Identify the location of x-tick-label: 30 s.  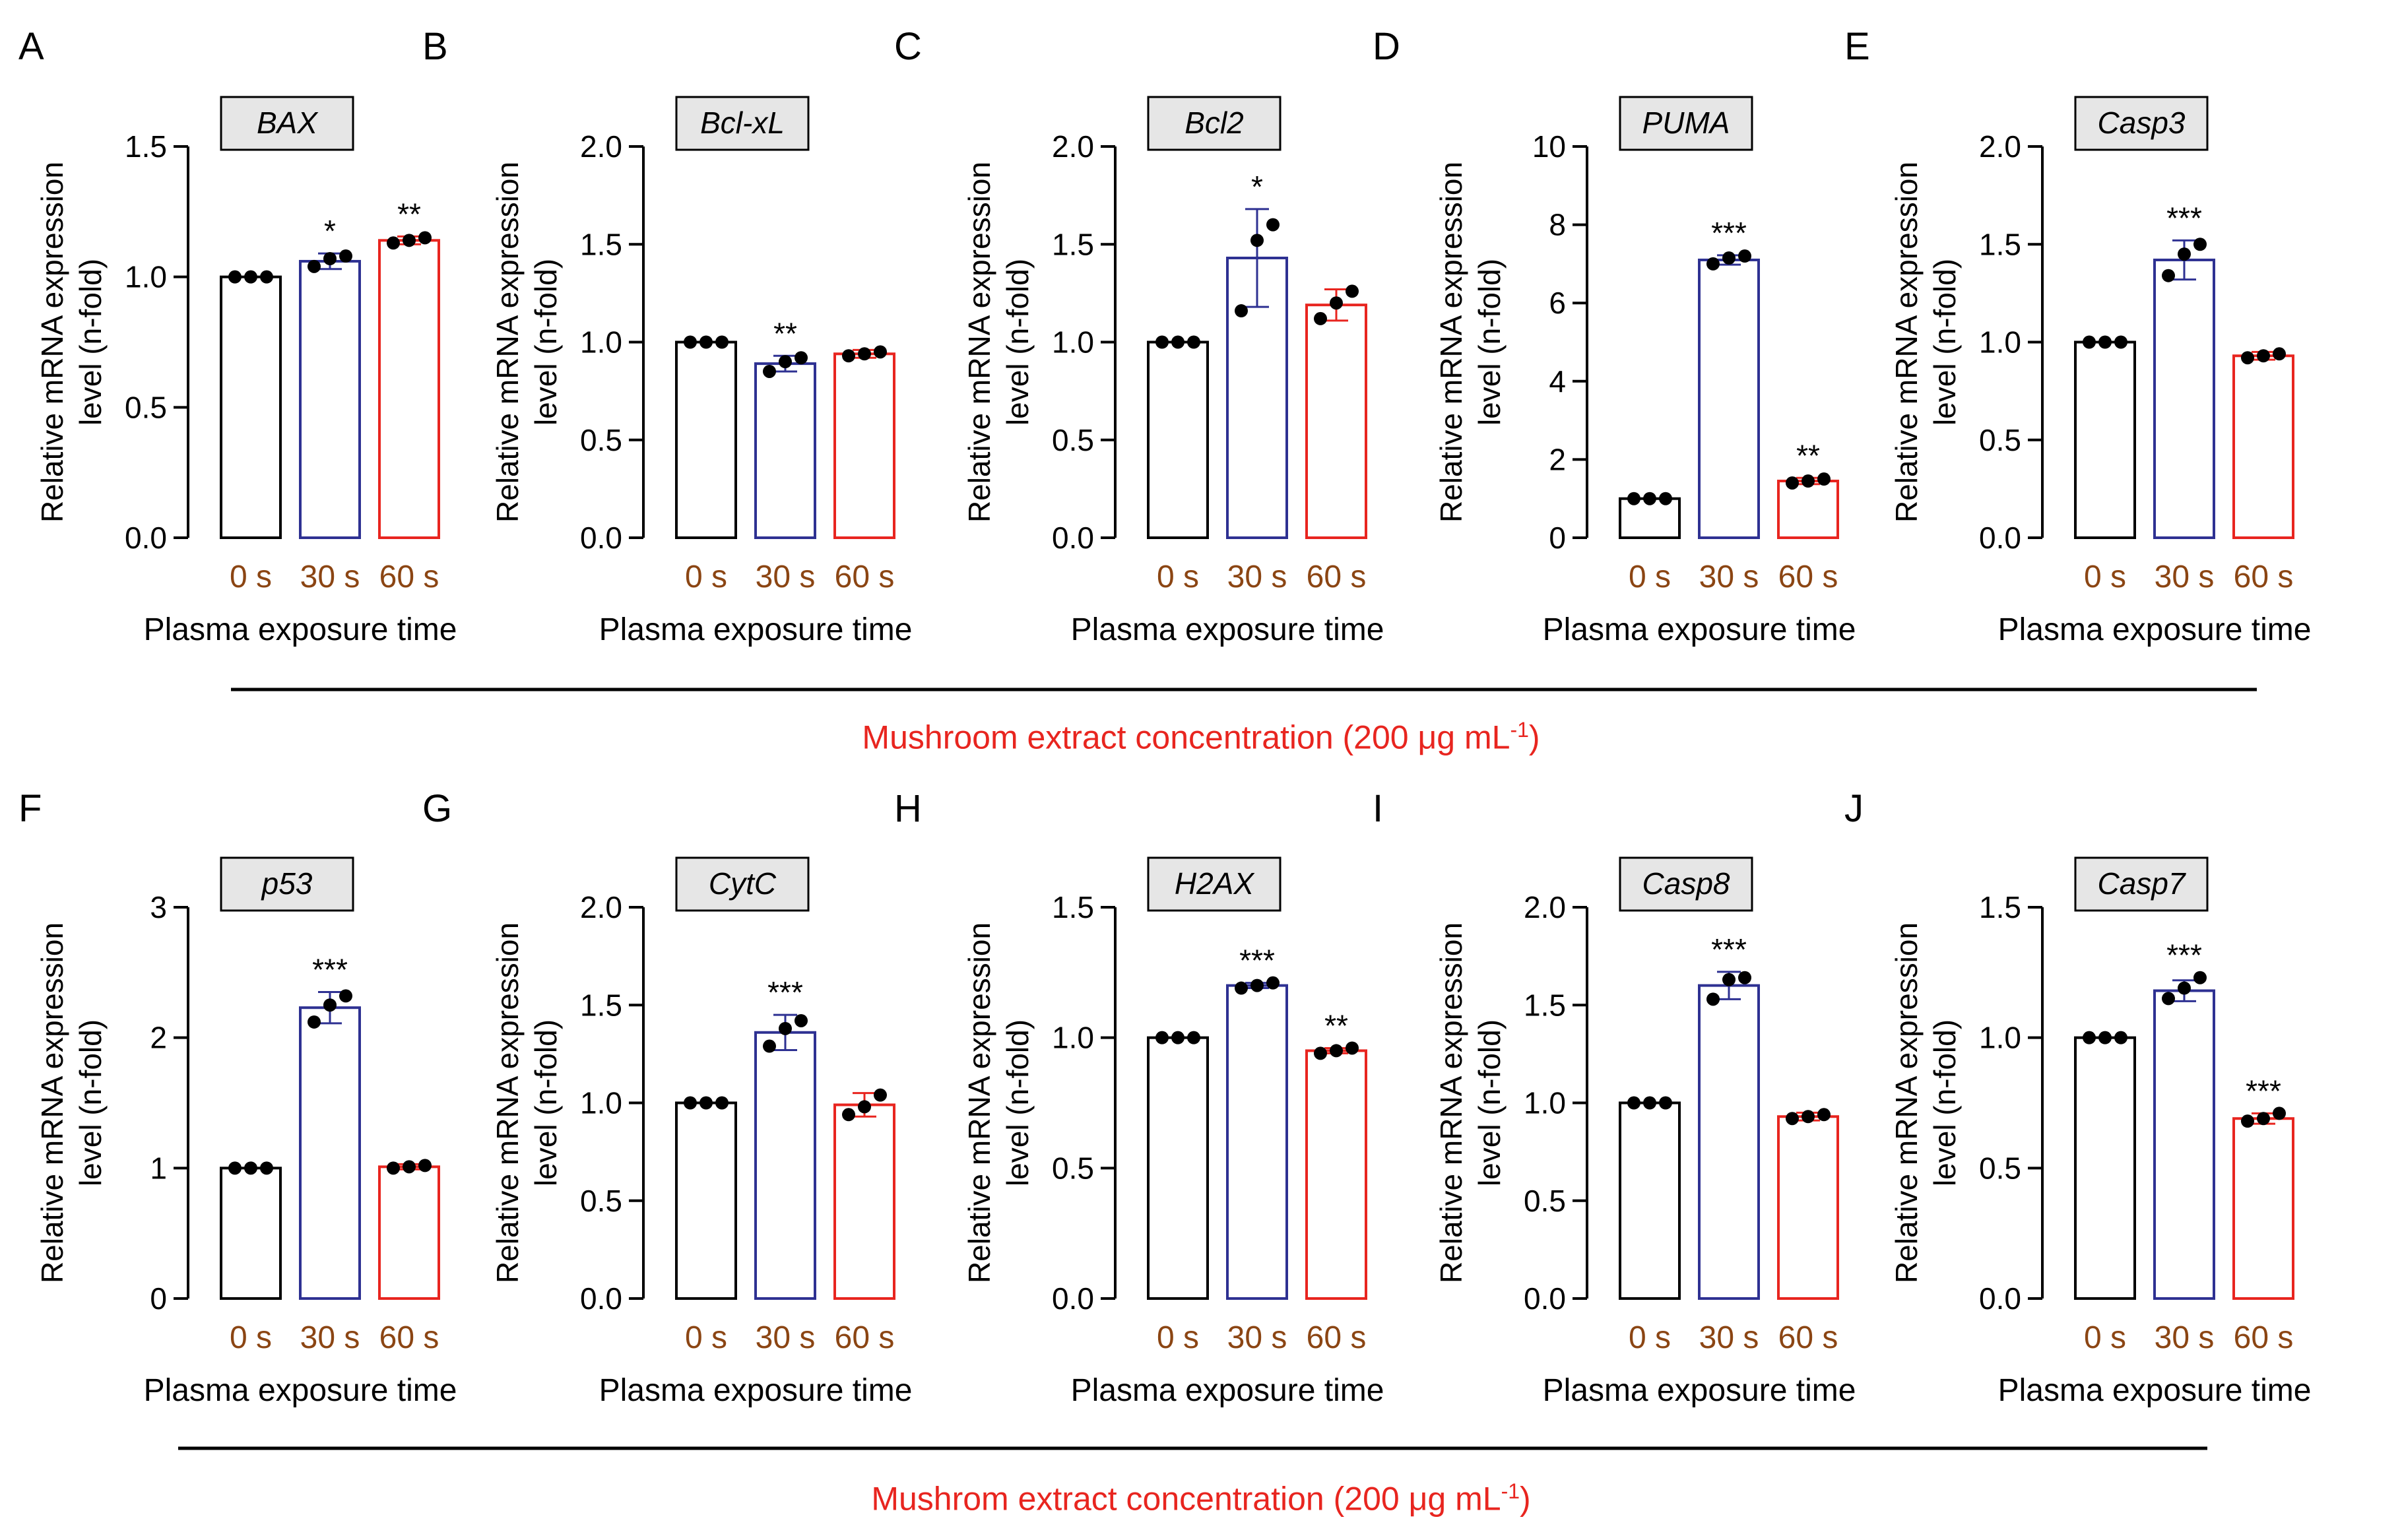
(2185, 577).